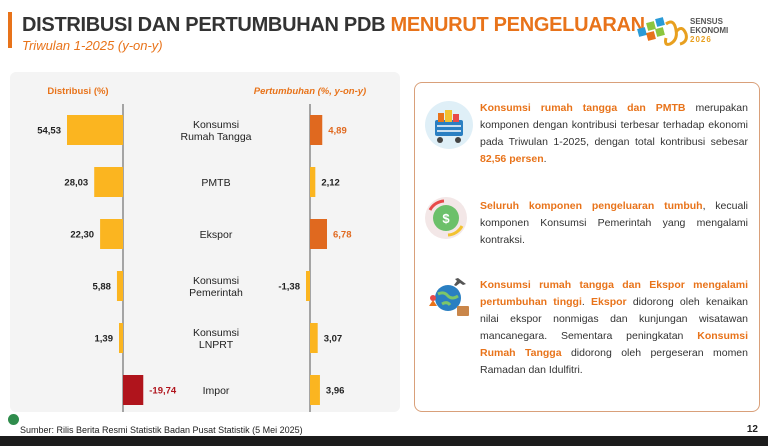 The width and height of the screenshot is (768, 446). I want to click on category-label: Impor, so click(216, 391).